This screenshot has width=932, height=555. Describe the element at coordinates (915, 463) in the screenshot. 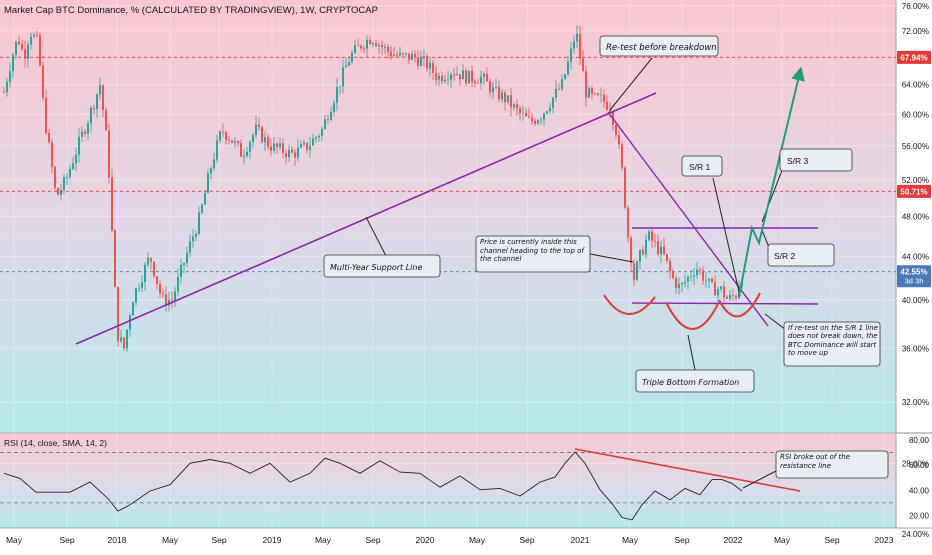

I see `price-tick-label: 28.00%` at that location.